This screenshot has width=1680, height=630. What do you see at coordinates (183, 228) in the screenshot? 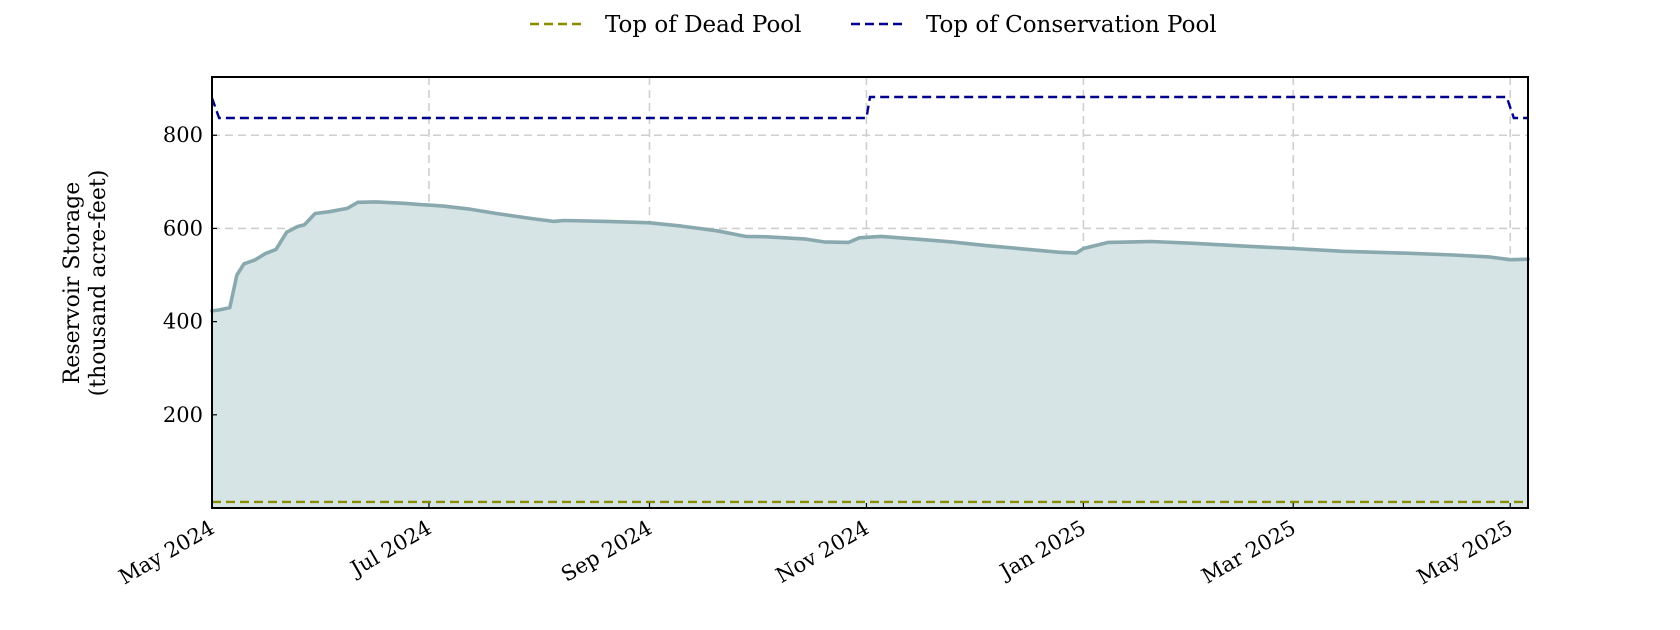
I see `y-tick-label-2: 600` at bounding box center [183, 228].